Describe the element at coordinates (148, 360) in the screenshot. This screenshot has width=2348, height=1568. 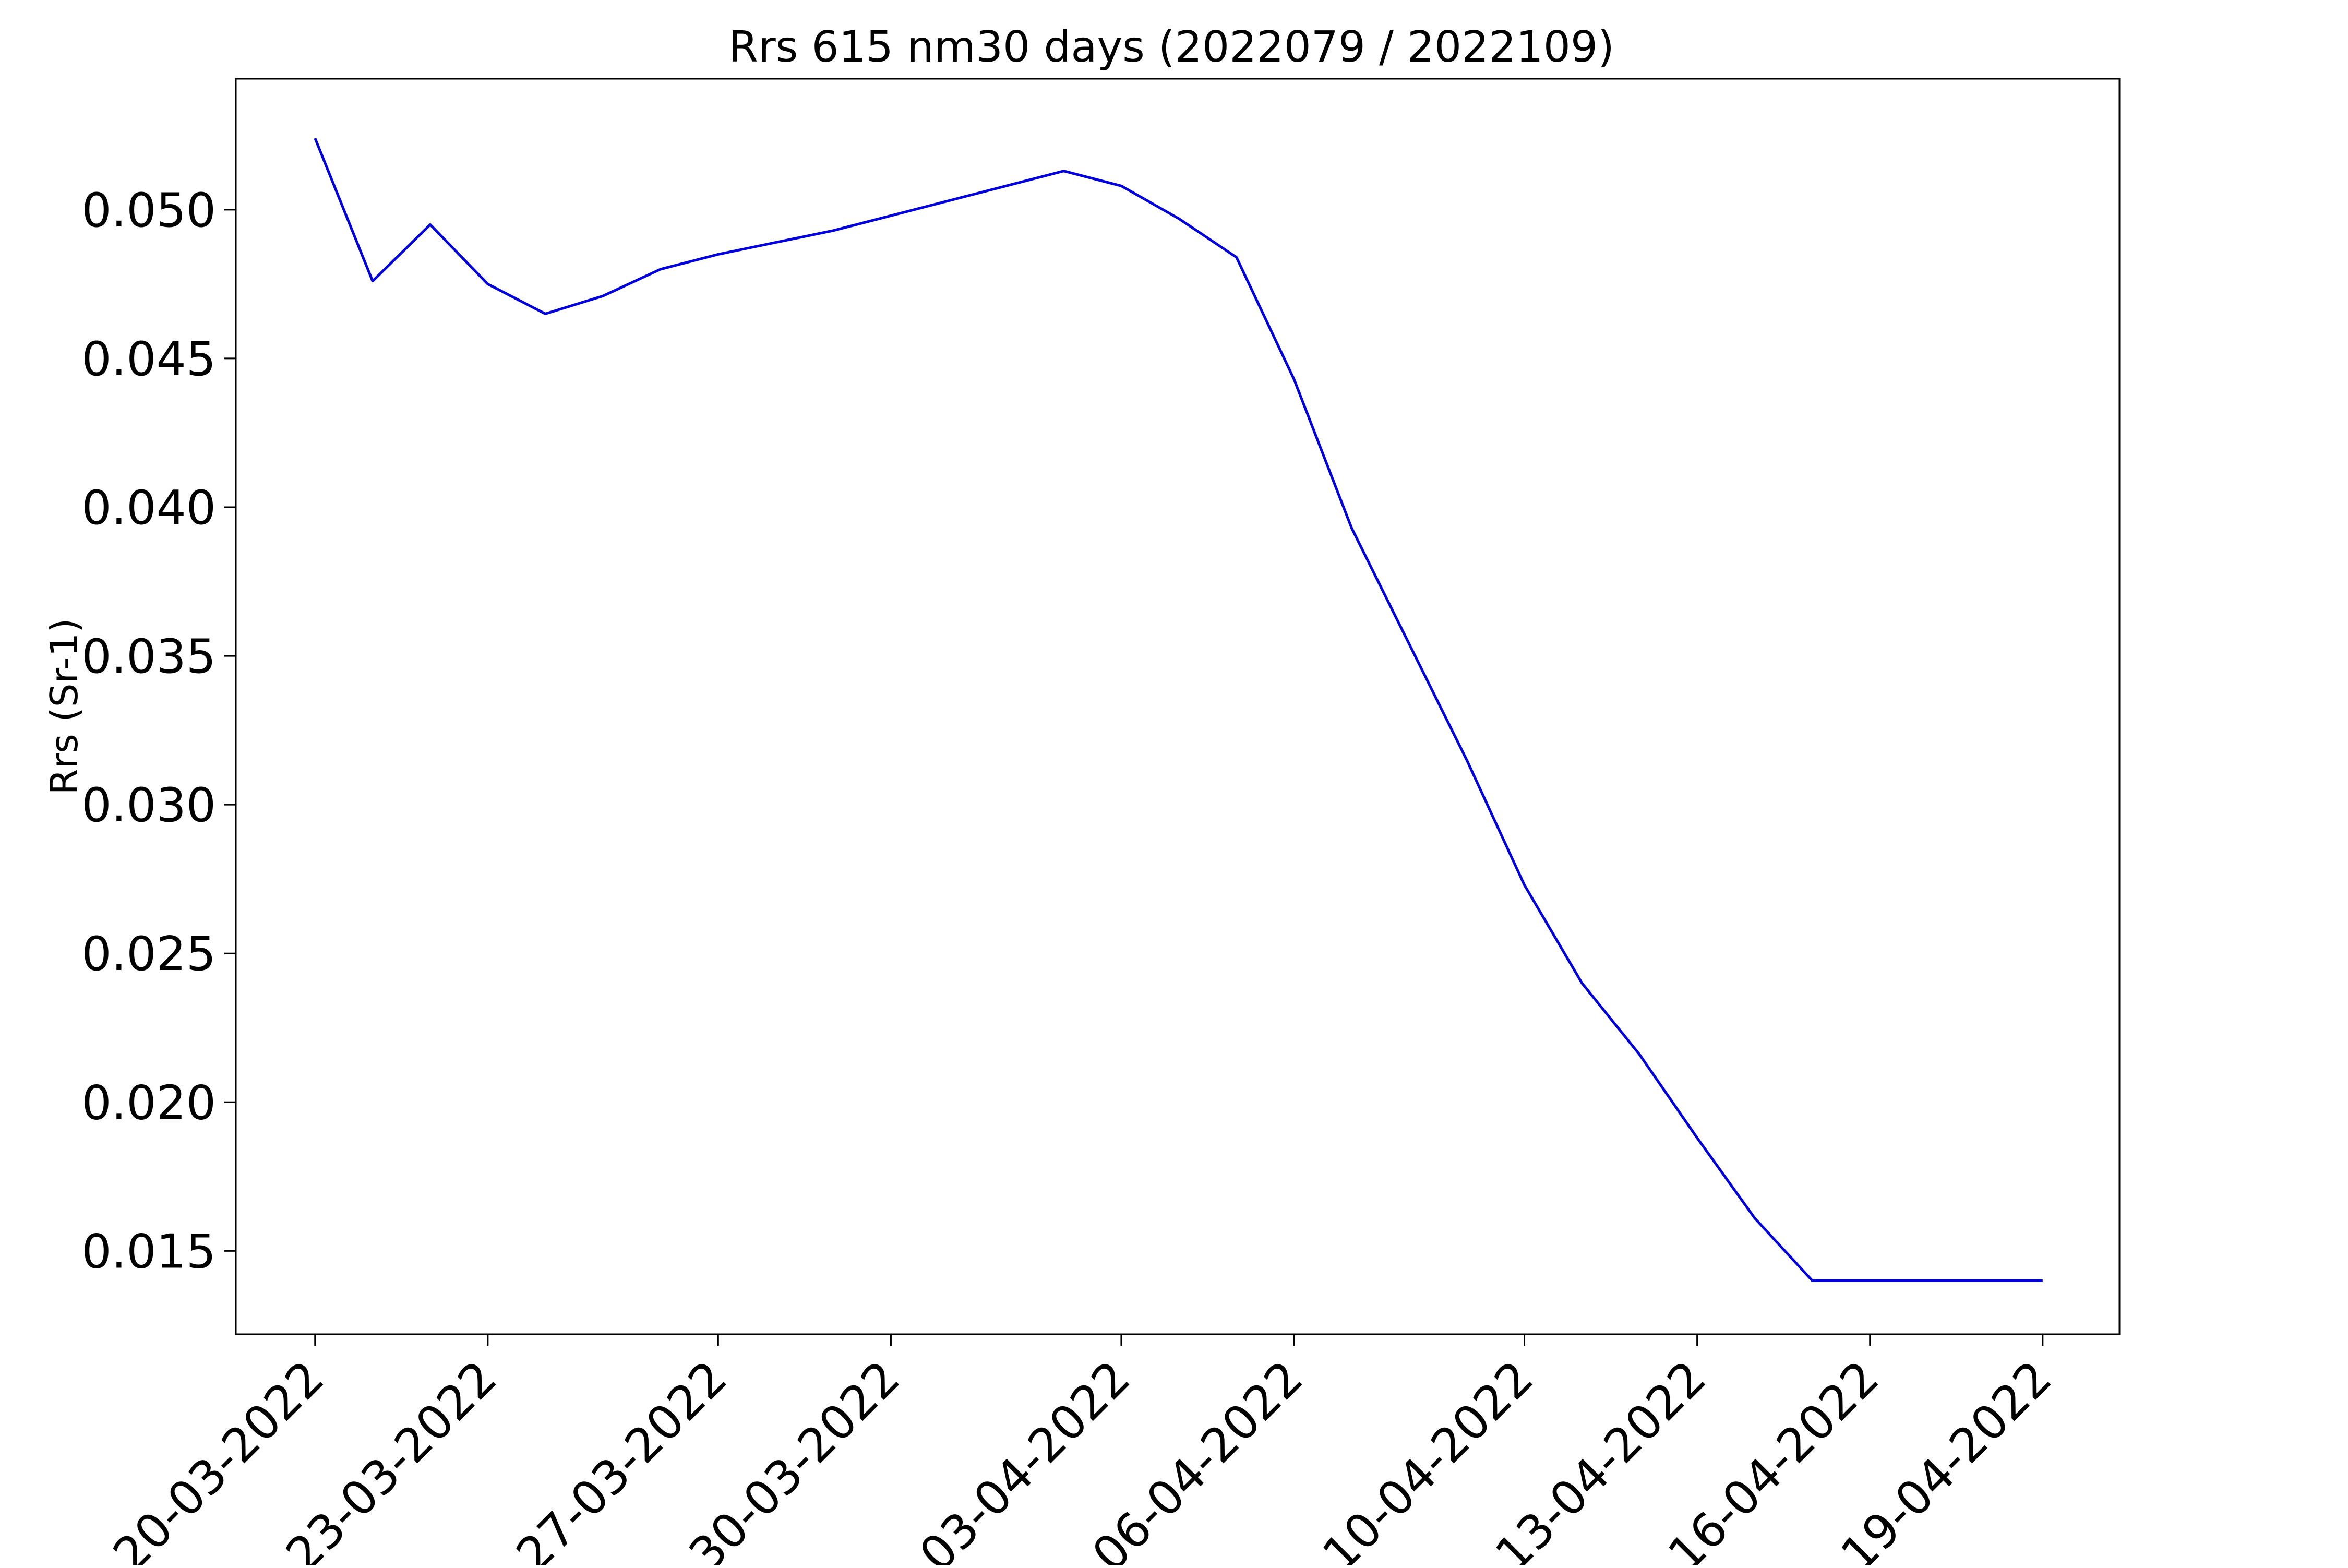
I see `y-tick-label: 0.045` at that location.